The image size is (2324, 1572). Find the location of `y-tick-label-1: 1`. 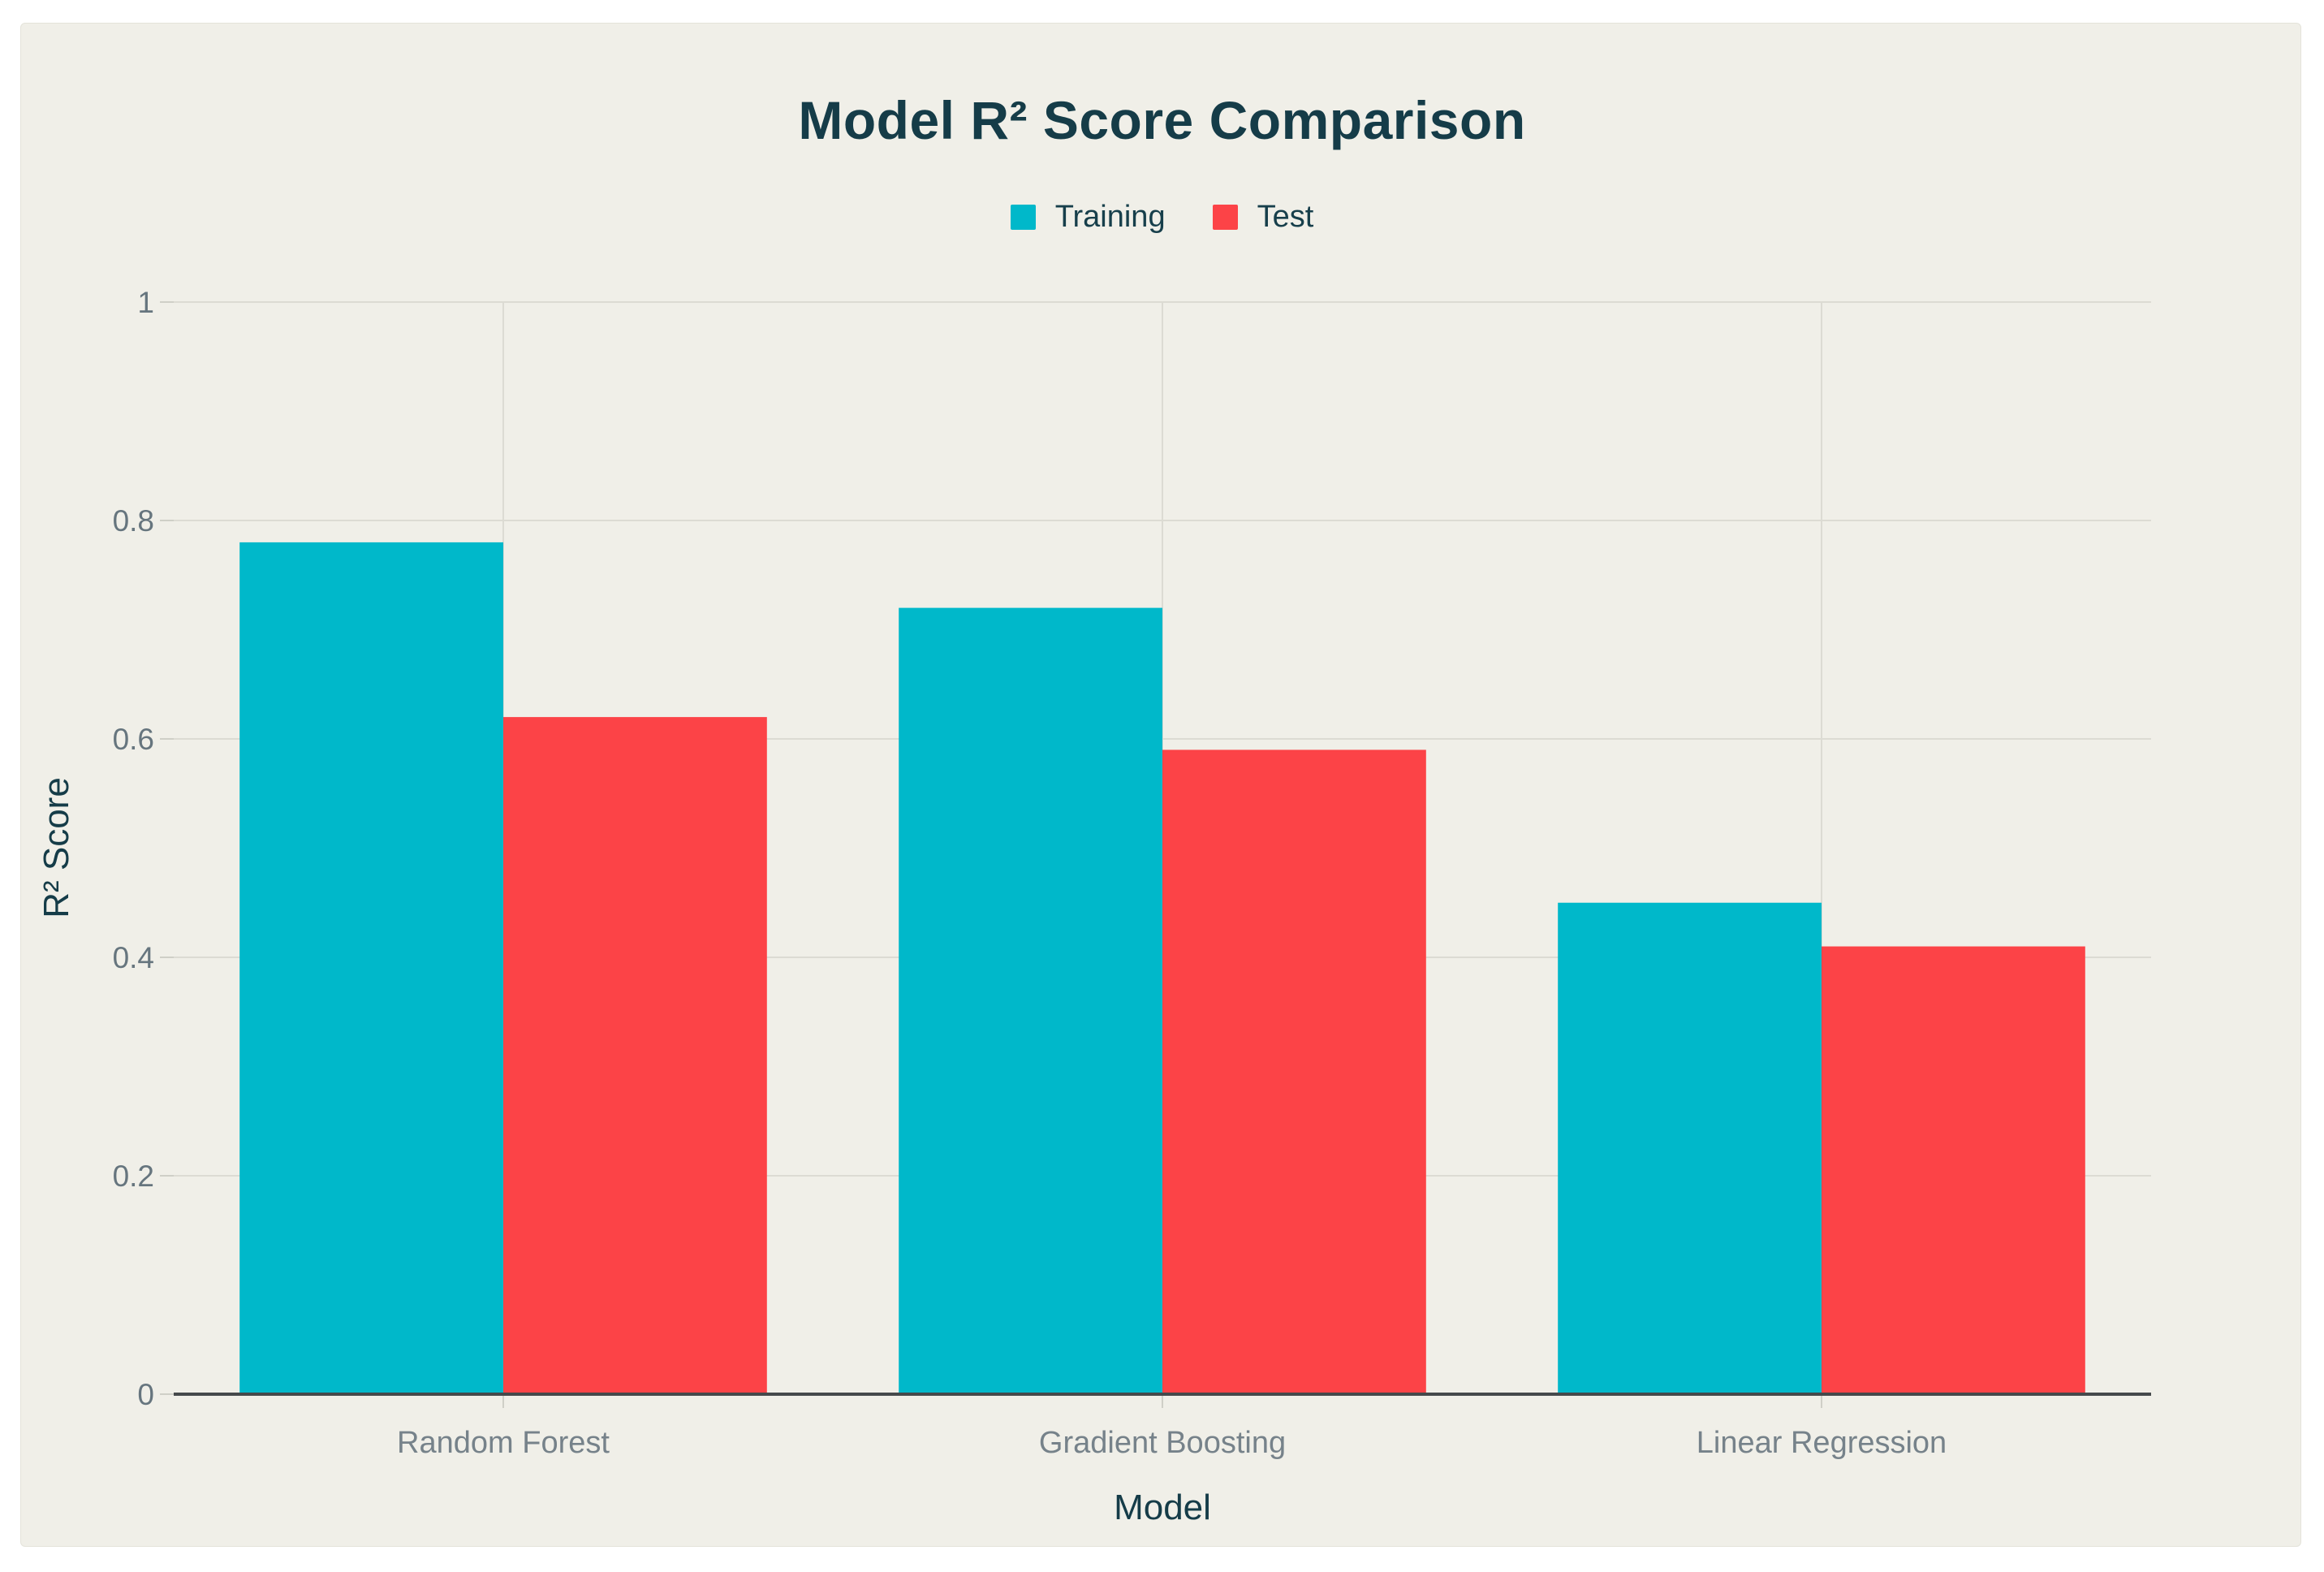

y-tick-label-1: 1 is located at coordinates (145, 302).